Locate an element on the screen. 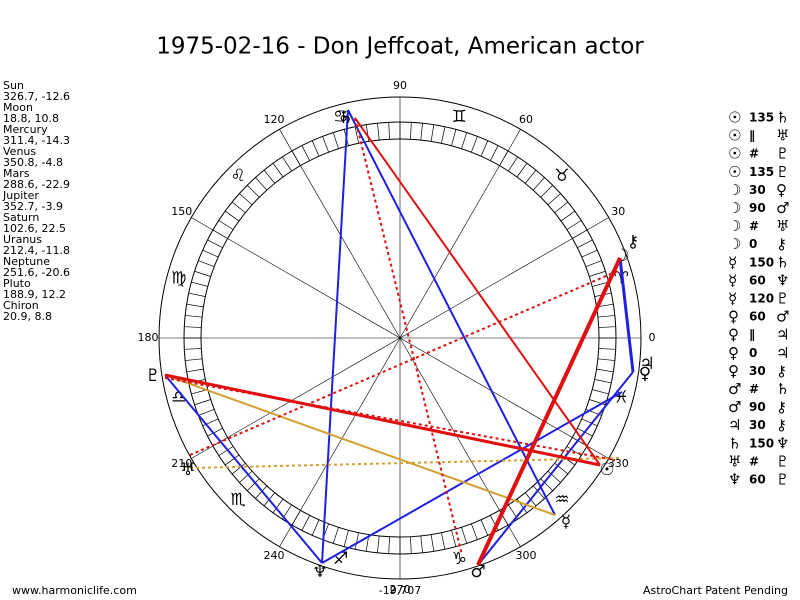 Image resolution: width=800 pixels, height=600 pixels. planet-glyph: ♀ is located at coordinates (645, 374).